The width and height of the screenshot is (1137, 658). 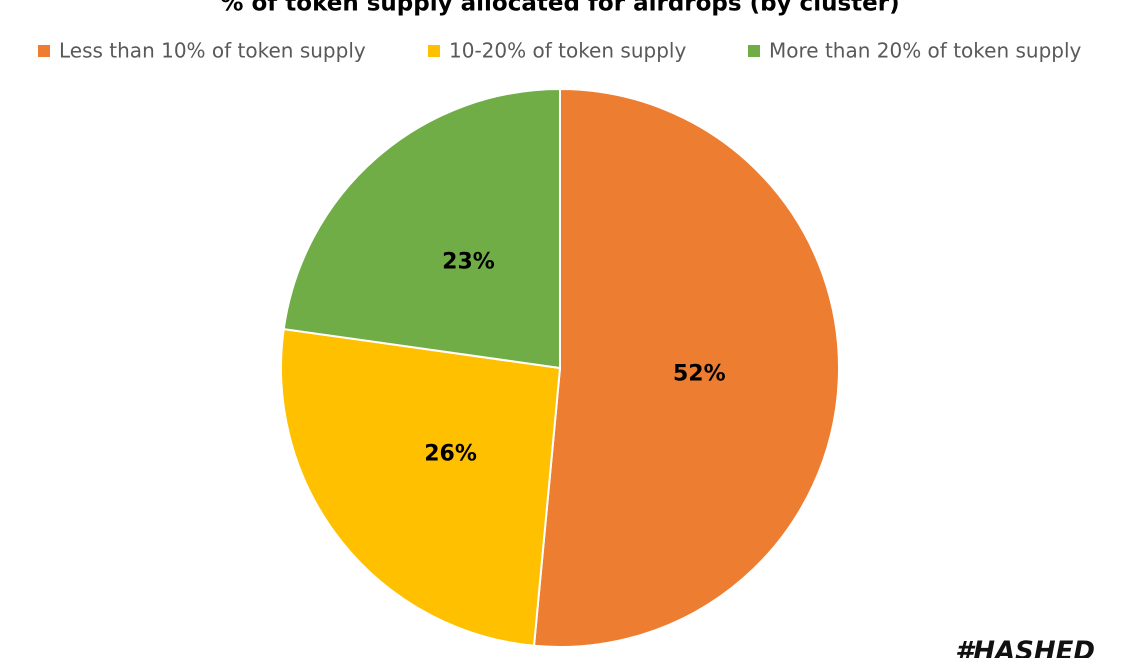 I want to click on data-label: 26%, so click(x=450, y=453).